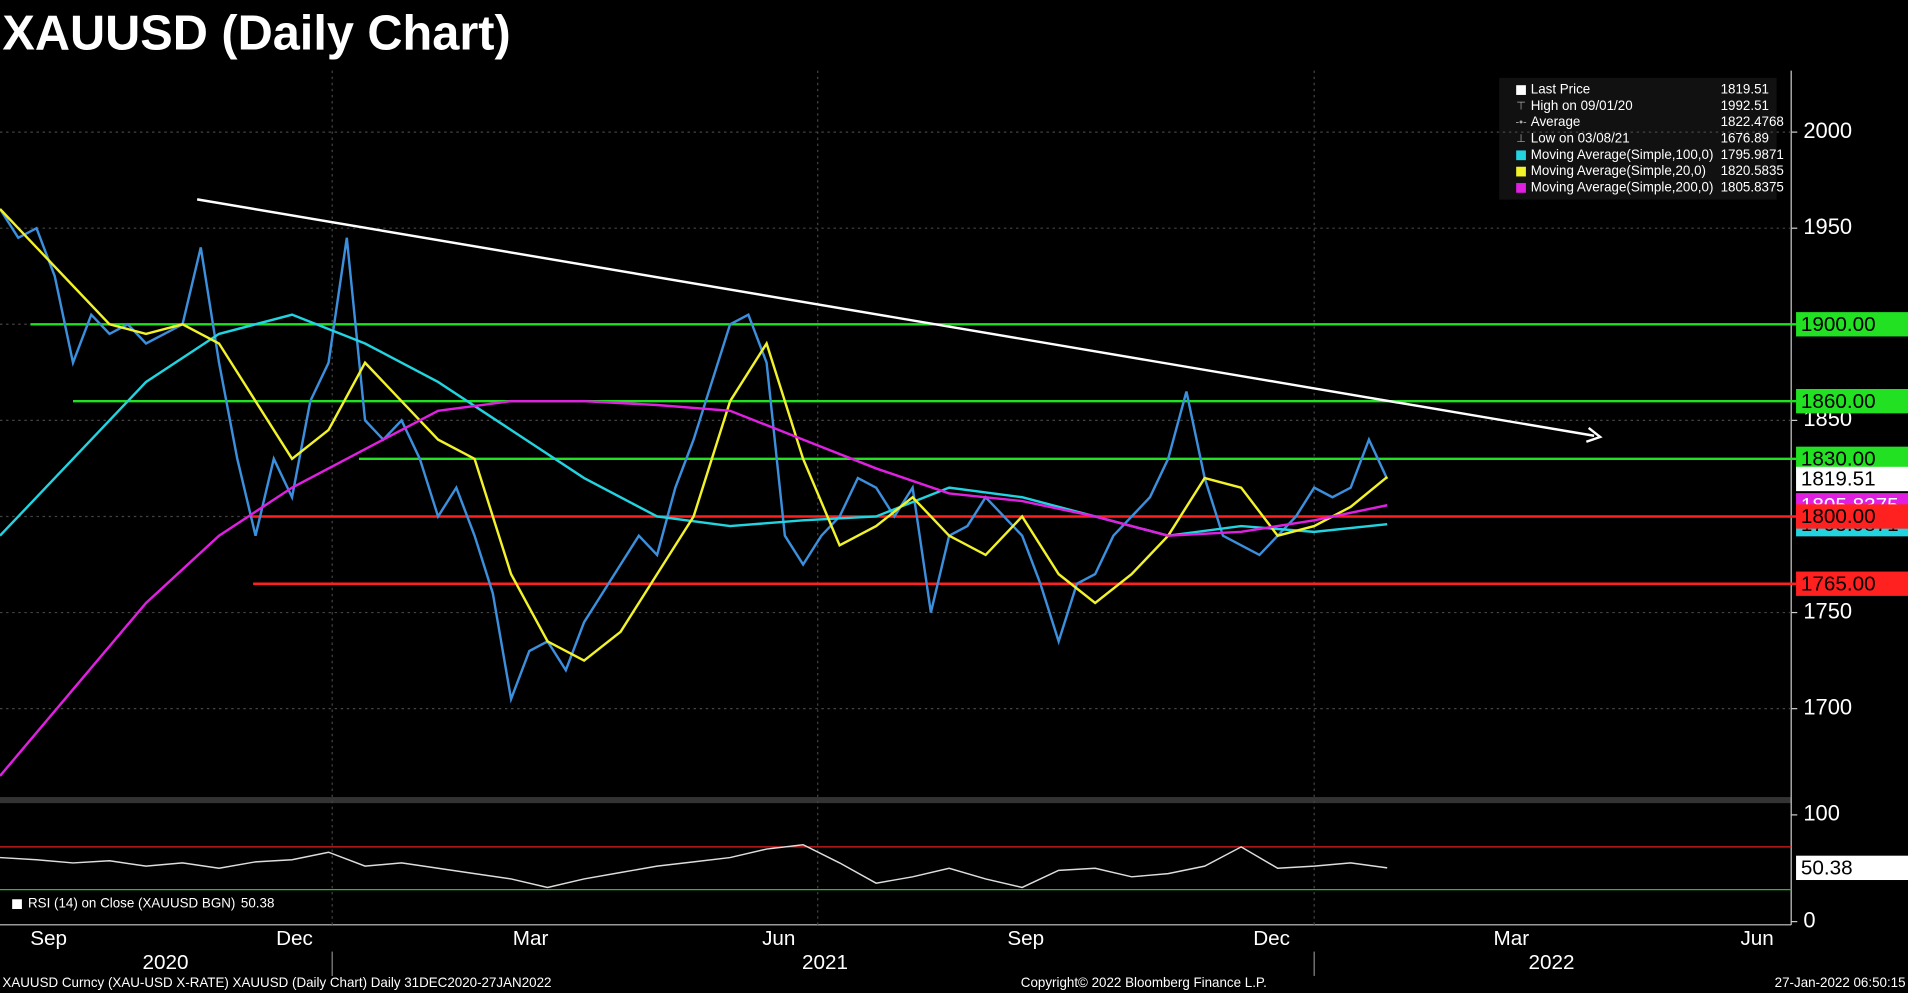  What do you see at coordinates (1838, 479) in the screenshot?
I see `last-price-tag: 1819.51` at bounding box center [1838, 479].